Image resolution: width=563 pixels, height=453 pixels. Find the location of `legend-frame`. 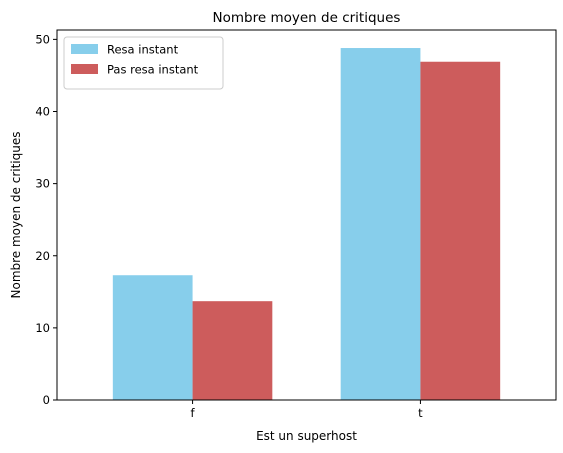

legend-frame is located at coordinates (143, 63).